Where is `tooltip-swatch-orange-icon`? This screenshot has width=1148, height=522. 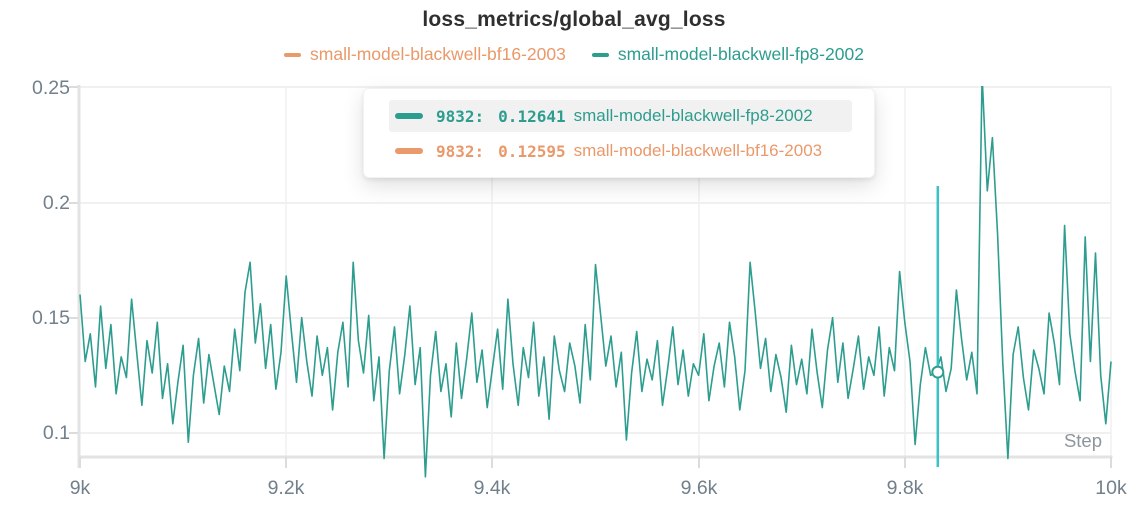 tooltip-swatch-orange-icon is located at coordinates (409, 151).